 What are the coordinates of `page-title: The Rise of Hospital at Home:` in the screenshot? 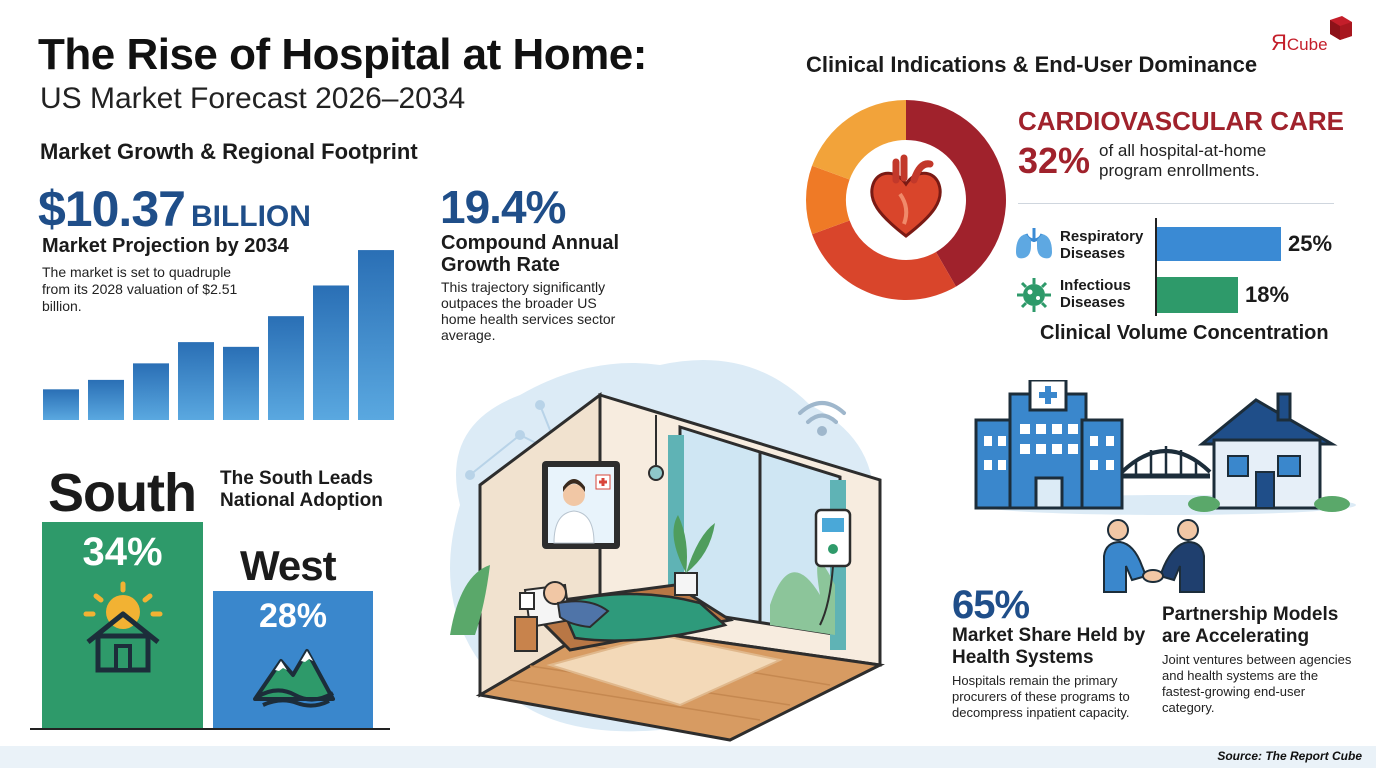 It's located at (342, 54).